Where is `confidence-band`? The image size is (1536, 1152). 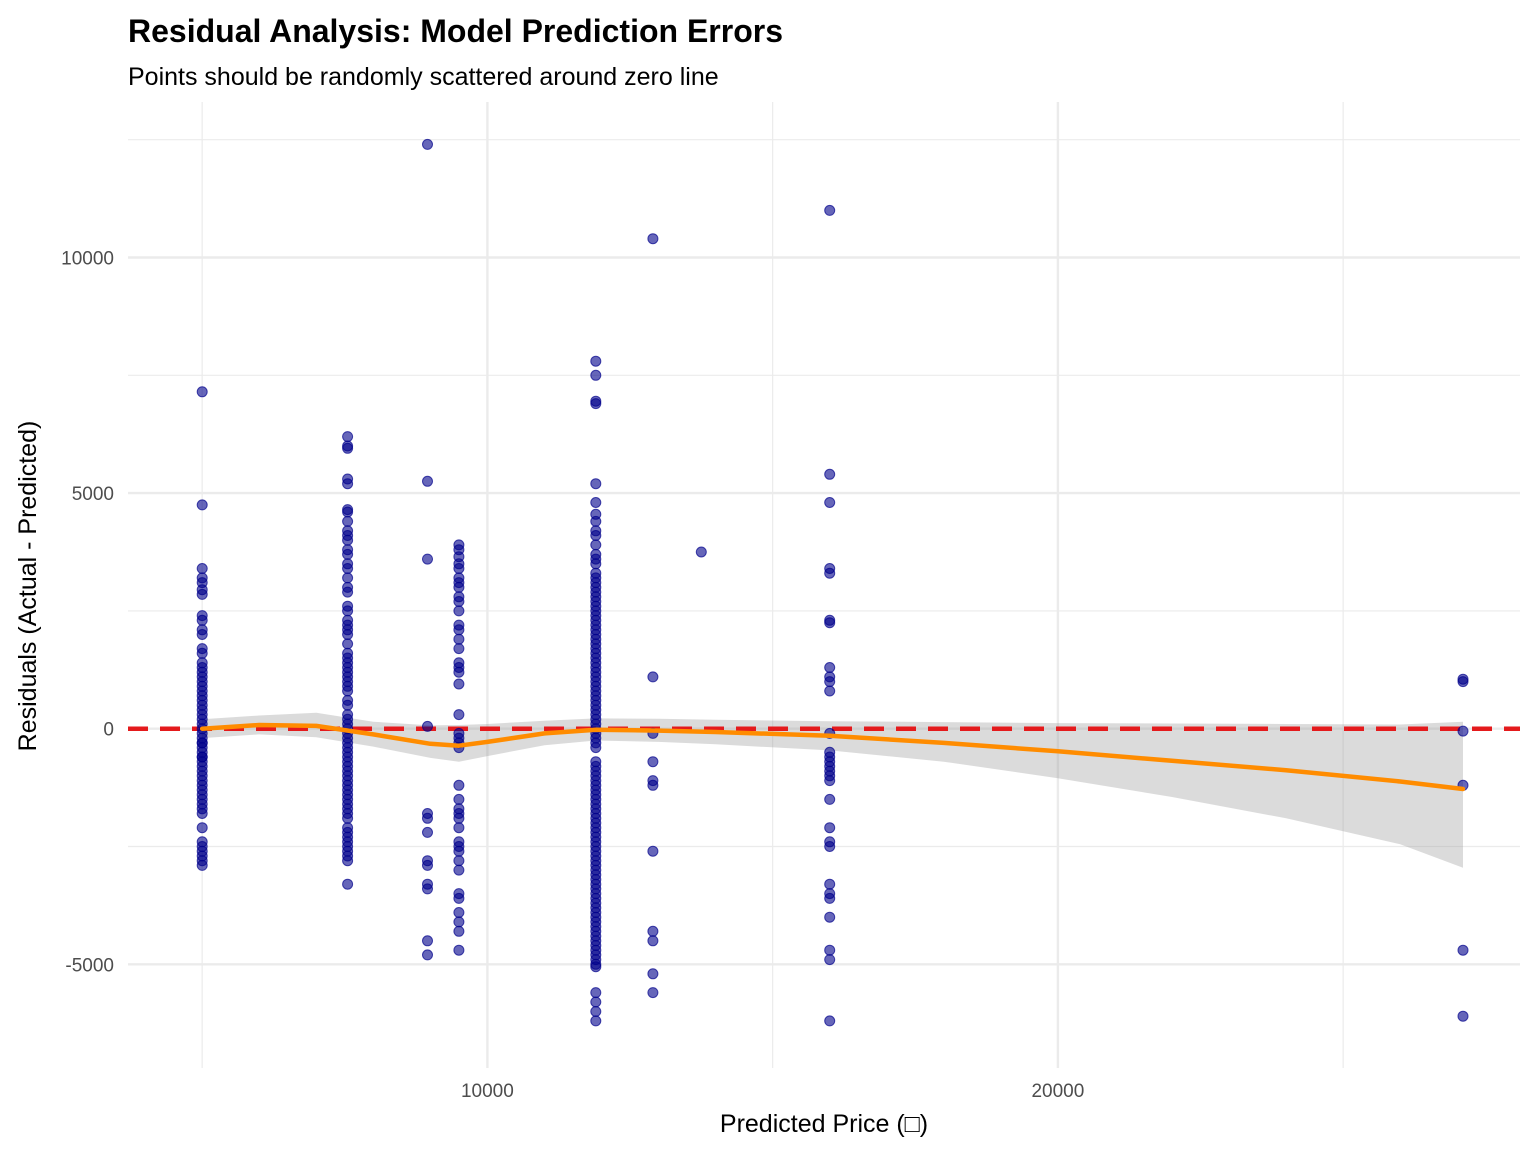 confidence-band is located at coordinates (833, 790).